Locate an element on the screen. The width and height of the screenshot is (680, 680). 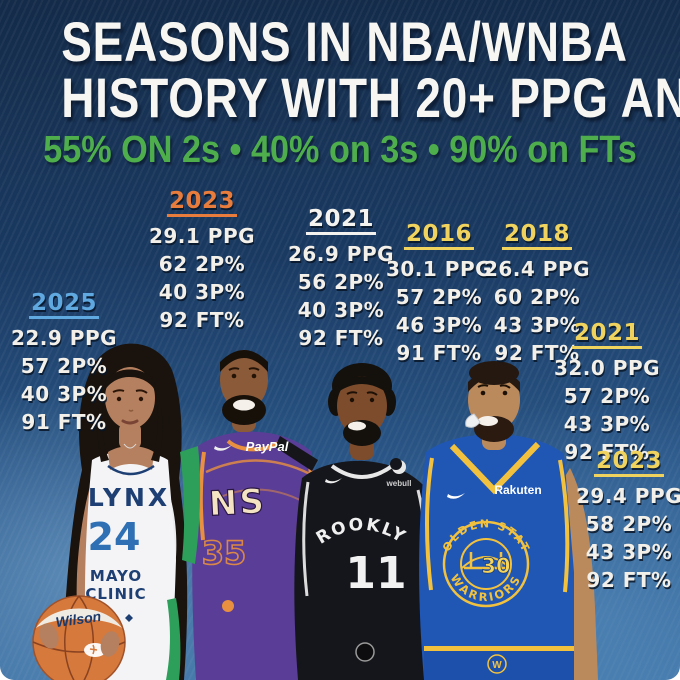
headline-line-1: SEASONS IN NBA/WNBA is located at coordinates (344, 41).